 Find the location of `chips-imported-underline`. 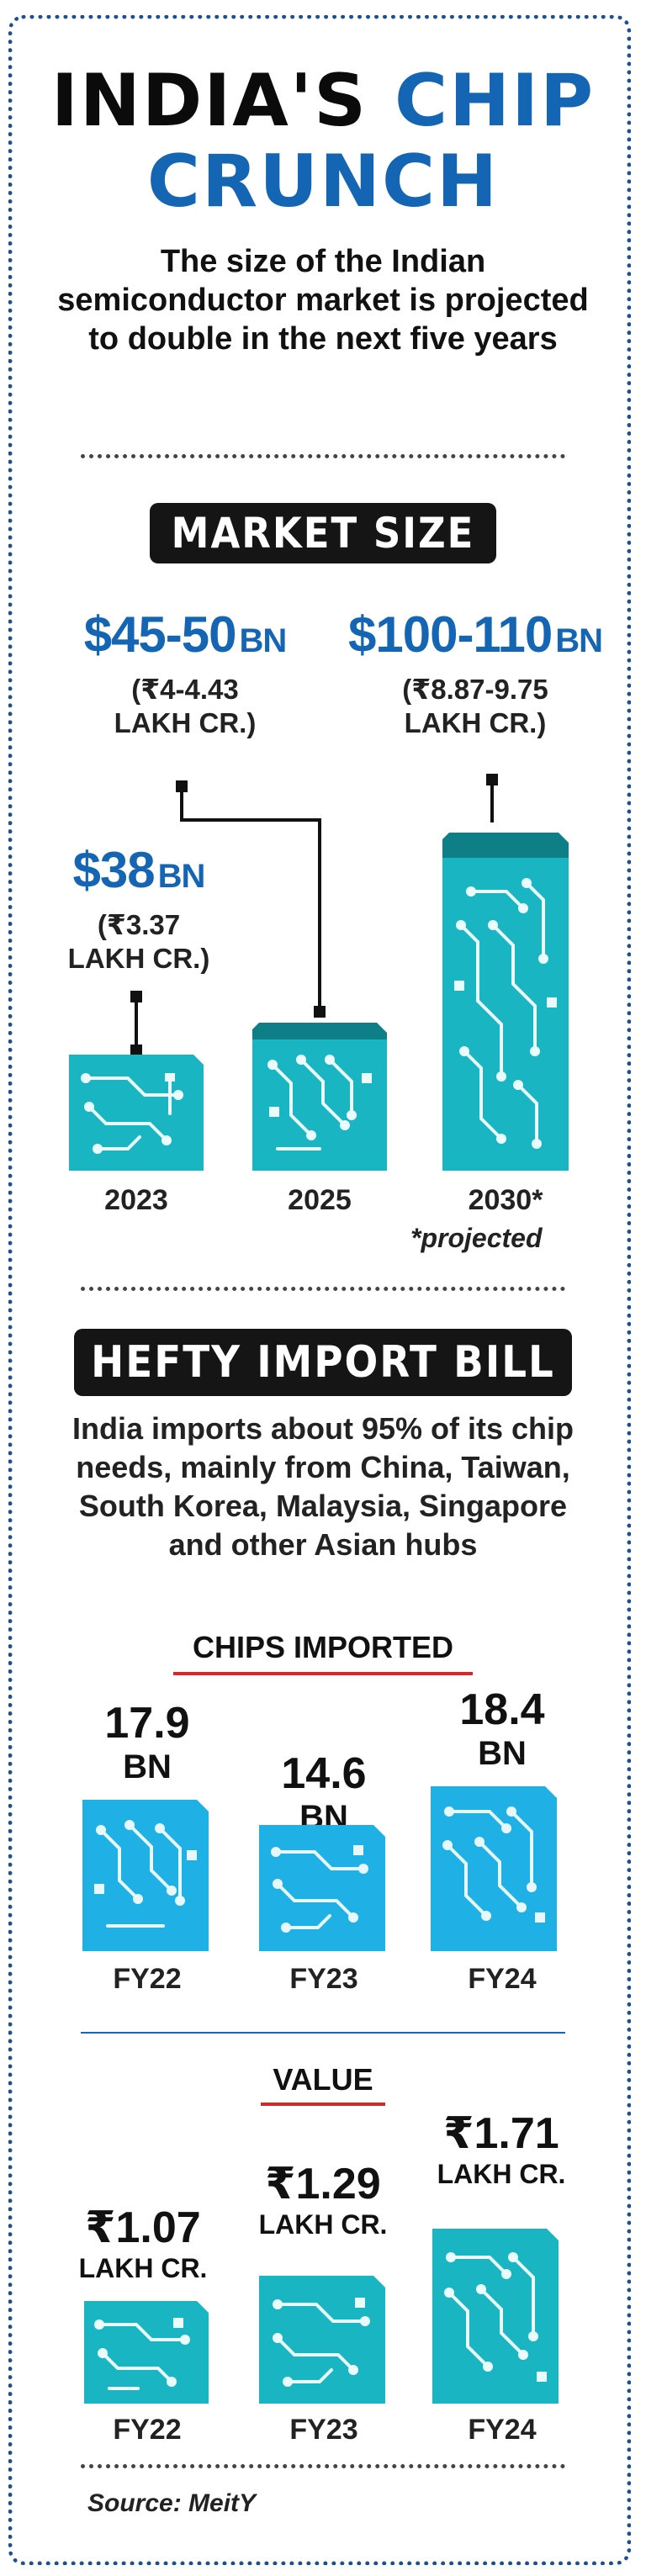

chips-imported-underline is located at coordinates (323, 1673).